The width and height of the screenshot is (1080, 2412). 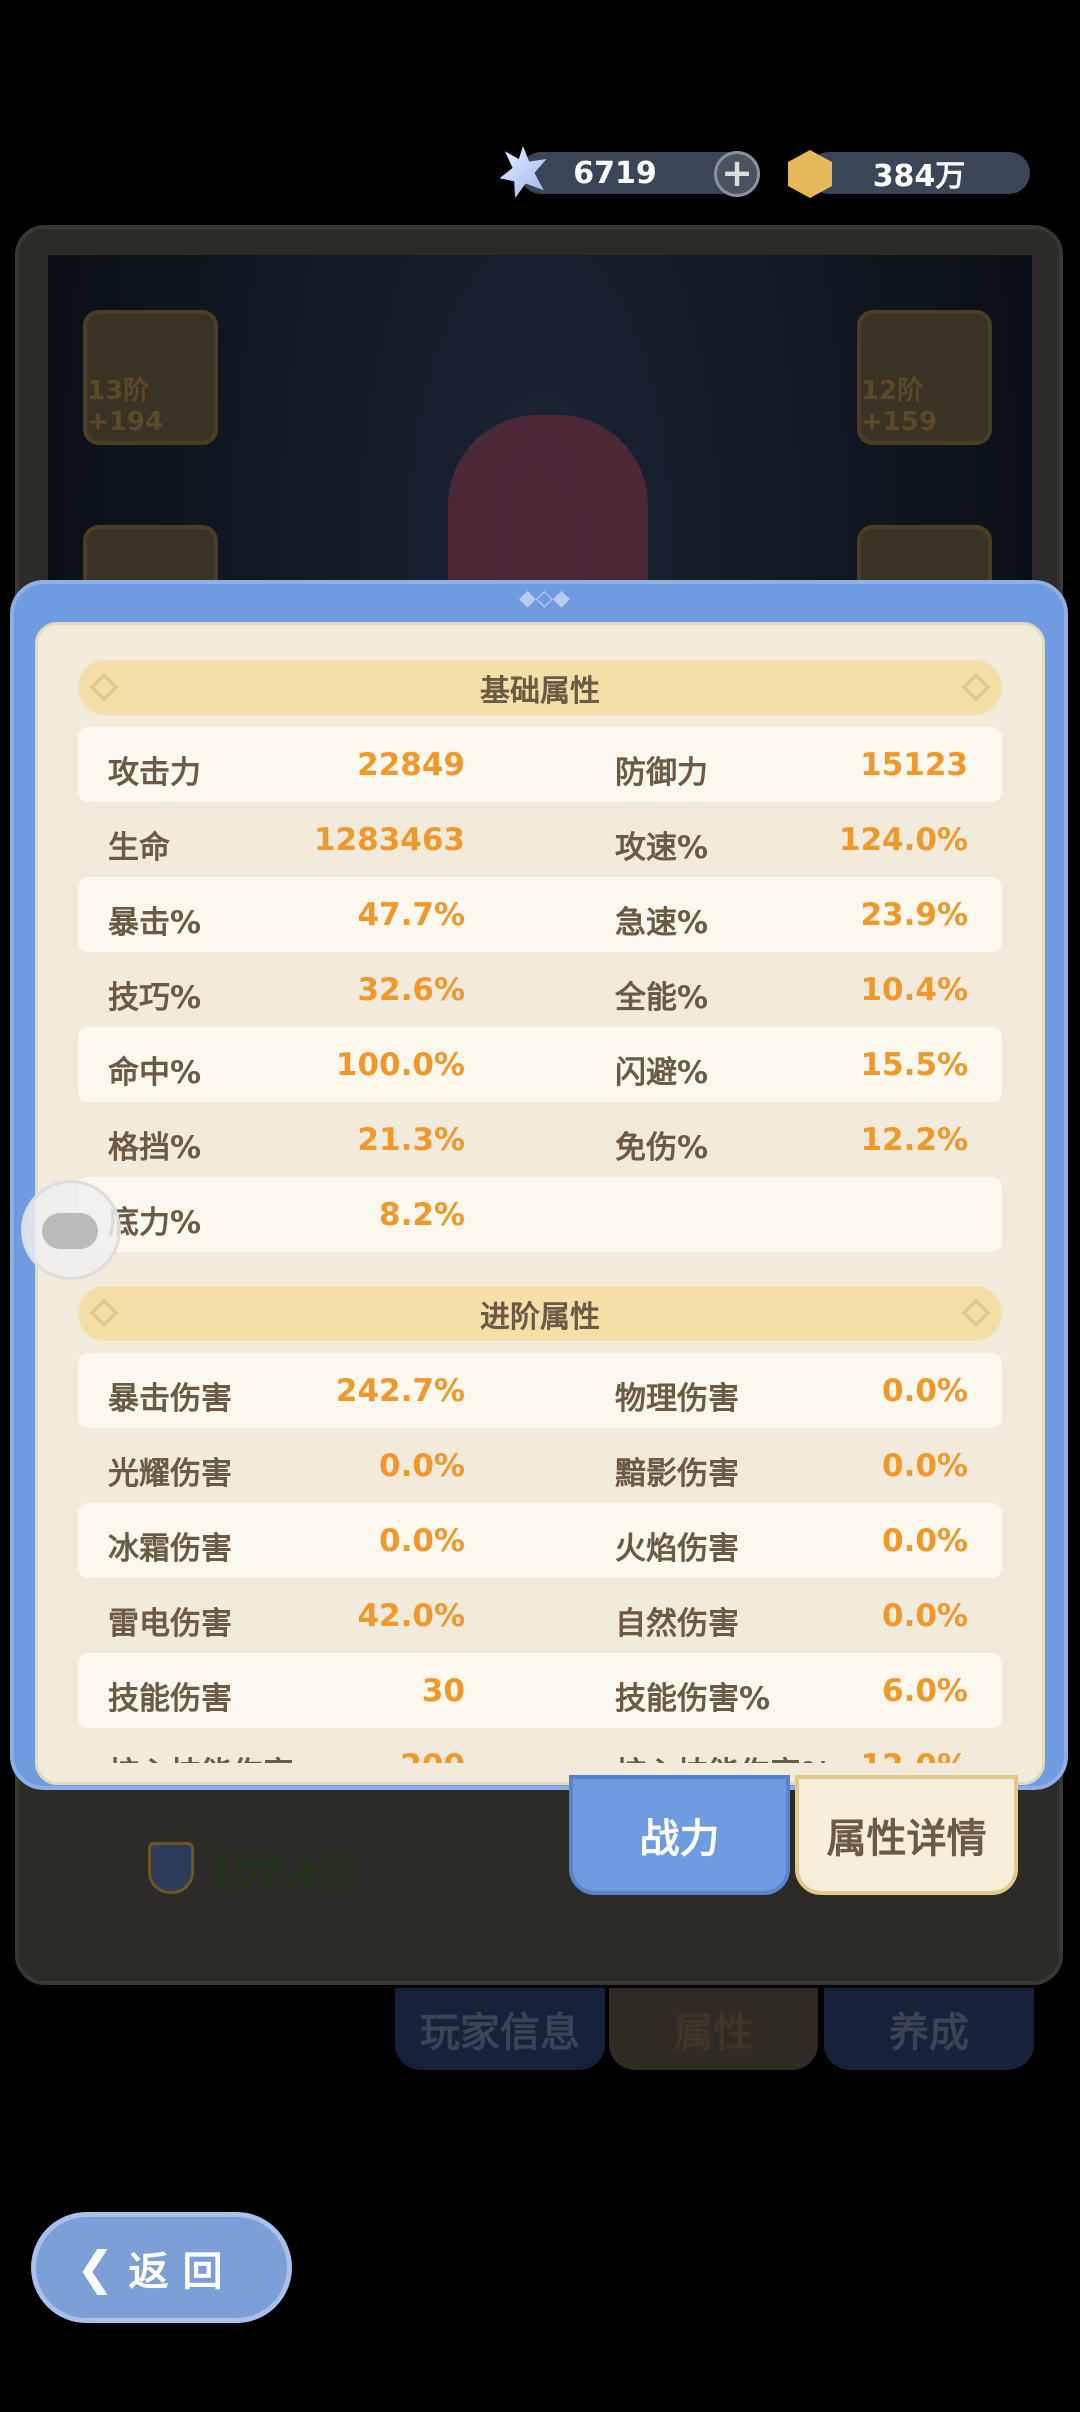 What do you see at coordinates (540, 989) in the screenshot?
I see `attribute-row: 技巧% 32.6% 全能% 10.4%` at bounding box center [540, 989].